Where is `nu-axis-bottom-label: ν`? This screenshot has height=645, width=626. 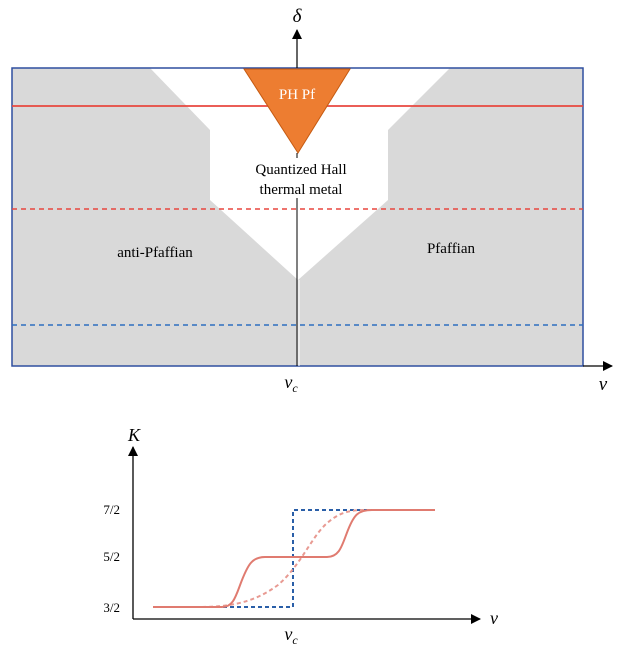 nu-axis-bottom-label: ν is located at coordinates (494, 618).